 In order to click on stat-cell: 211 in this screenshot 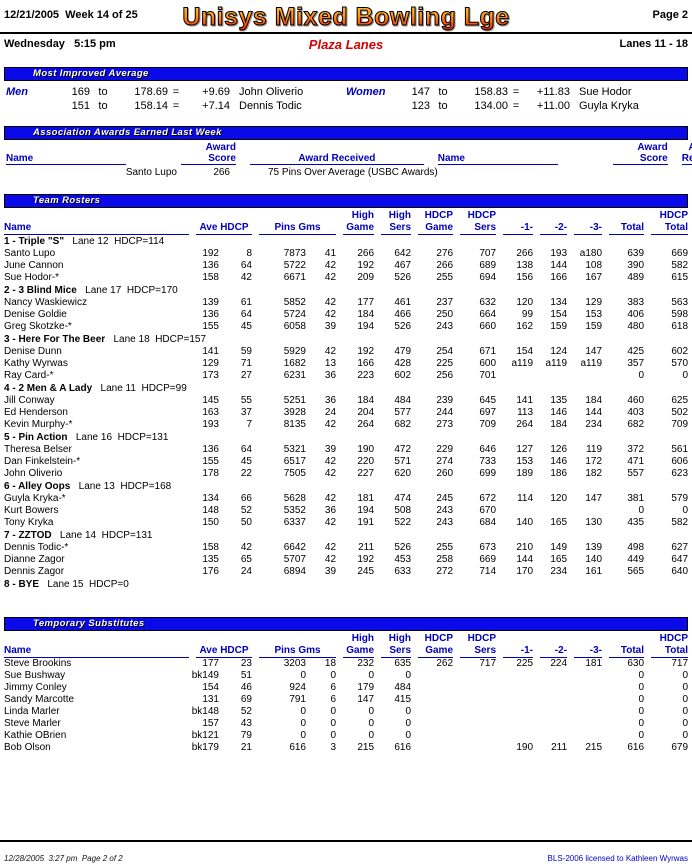, I will do `click(366, 547)`.